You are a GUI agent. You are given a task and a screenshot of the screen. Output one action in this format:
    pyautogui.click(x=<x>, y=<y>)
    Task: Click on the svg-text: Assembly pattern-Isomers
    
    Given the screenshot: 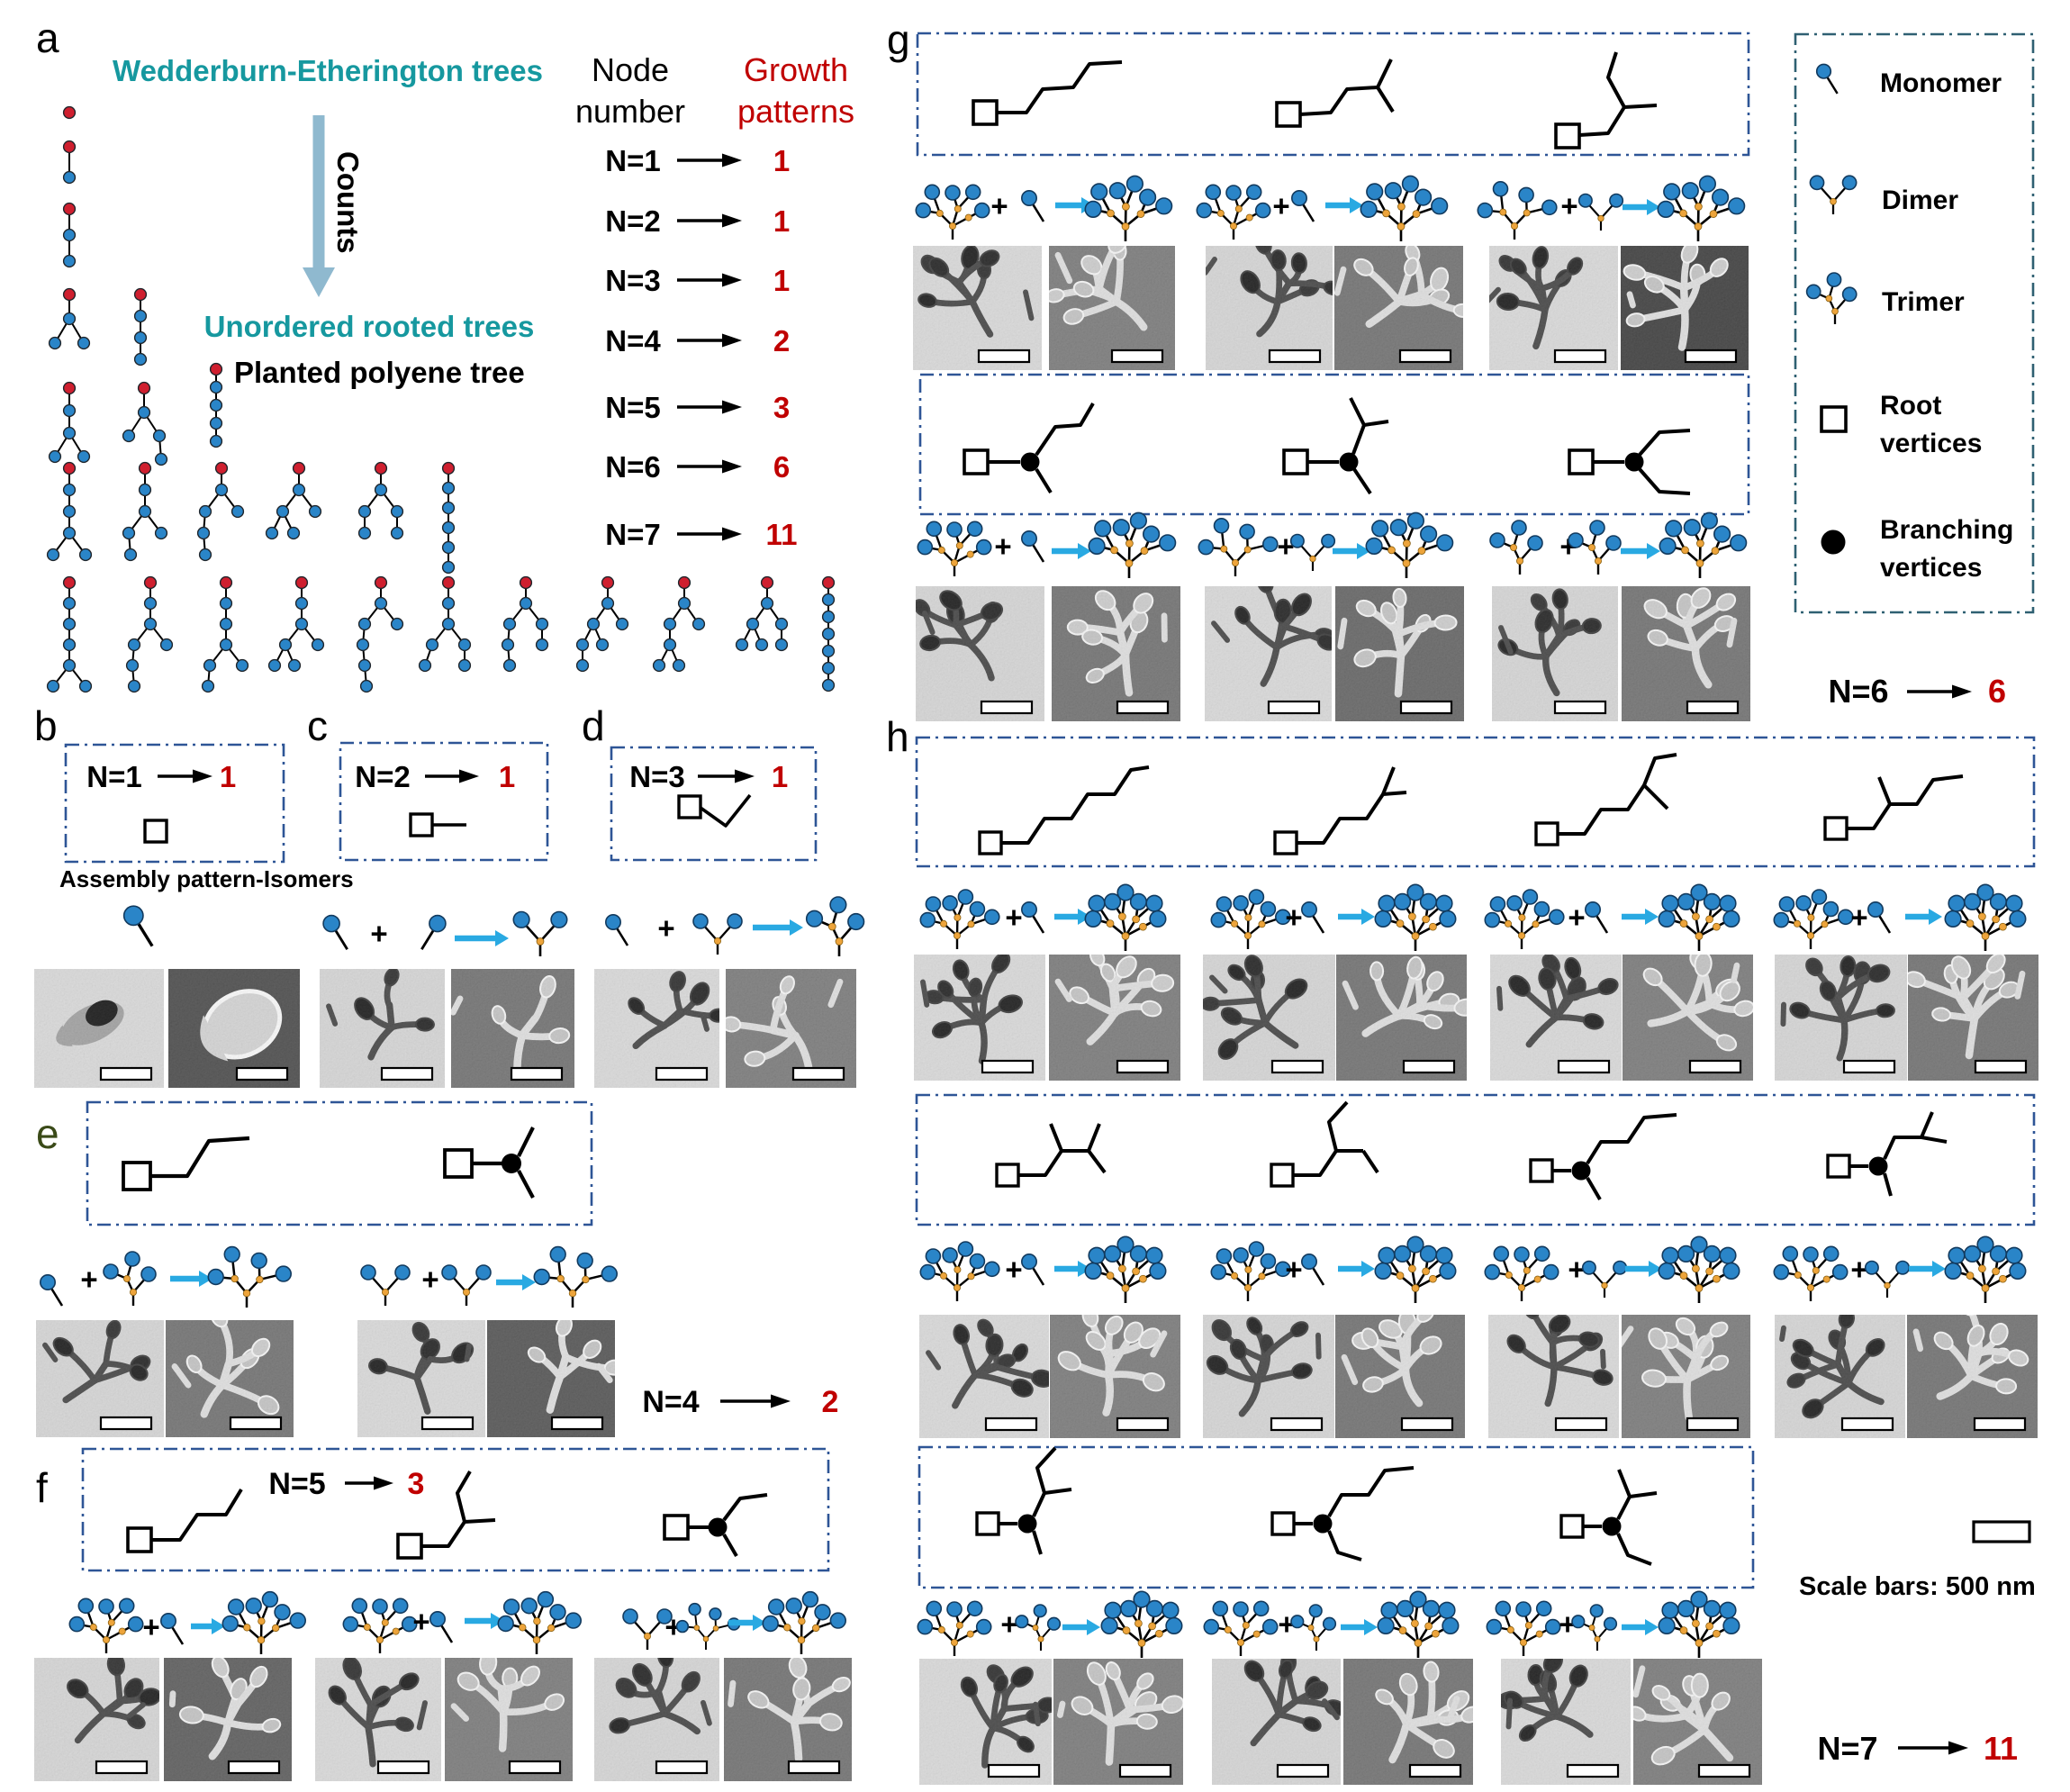 What is the action you would take?
    pyautogui.click(x=207, y=878)
    